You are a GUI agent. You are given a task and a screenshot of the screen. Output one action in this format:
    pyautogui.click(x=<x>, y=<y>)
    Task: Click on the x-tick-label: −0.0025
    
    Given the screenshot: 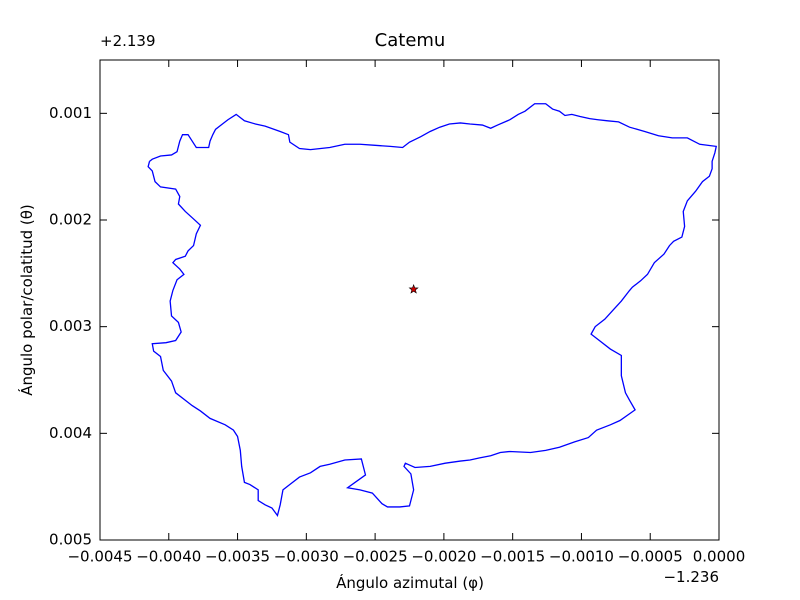 What is the action you would take?
    pyautogui.click(x=375, y=557)
    